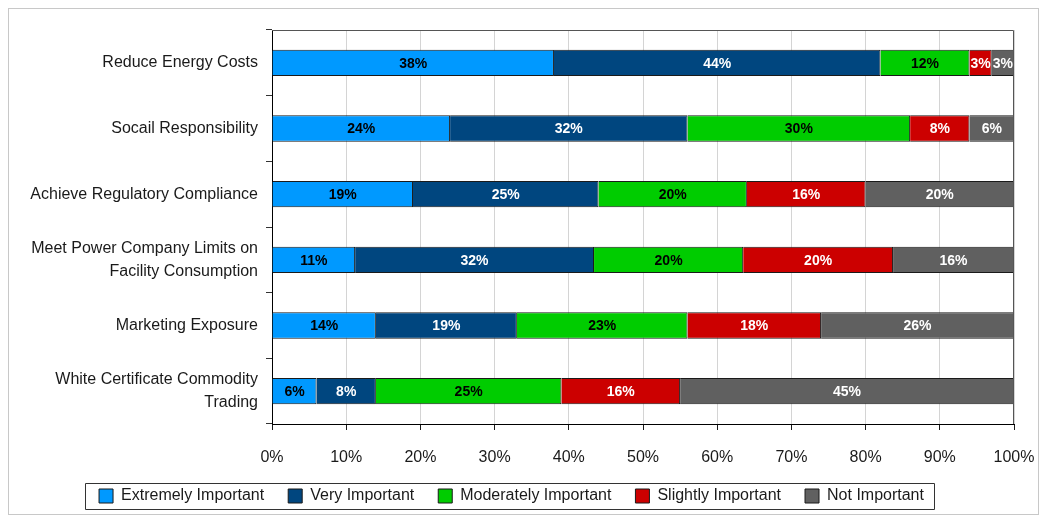  Describe the element at coordinates (361, 128) in the screenshot. I see `data-label: 24%` at that location.